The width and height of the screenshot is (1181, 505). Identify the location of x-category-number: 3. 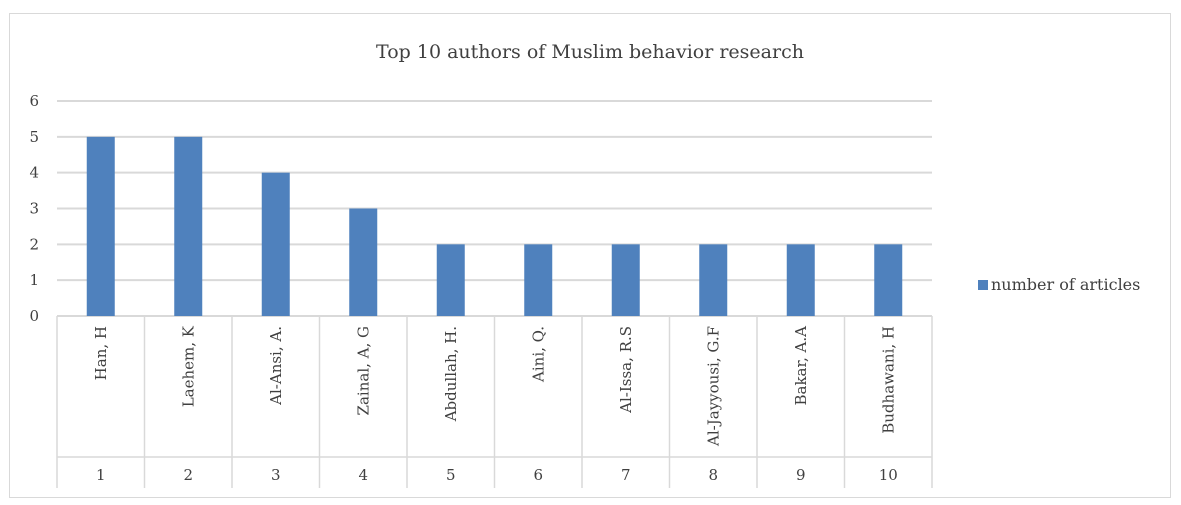
(276, 475).